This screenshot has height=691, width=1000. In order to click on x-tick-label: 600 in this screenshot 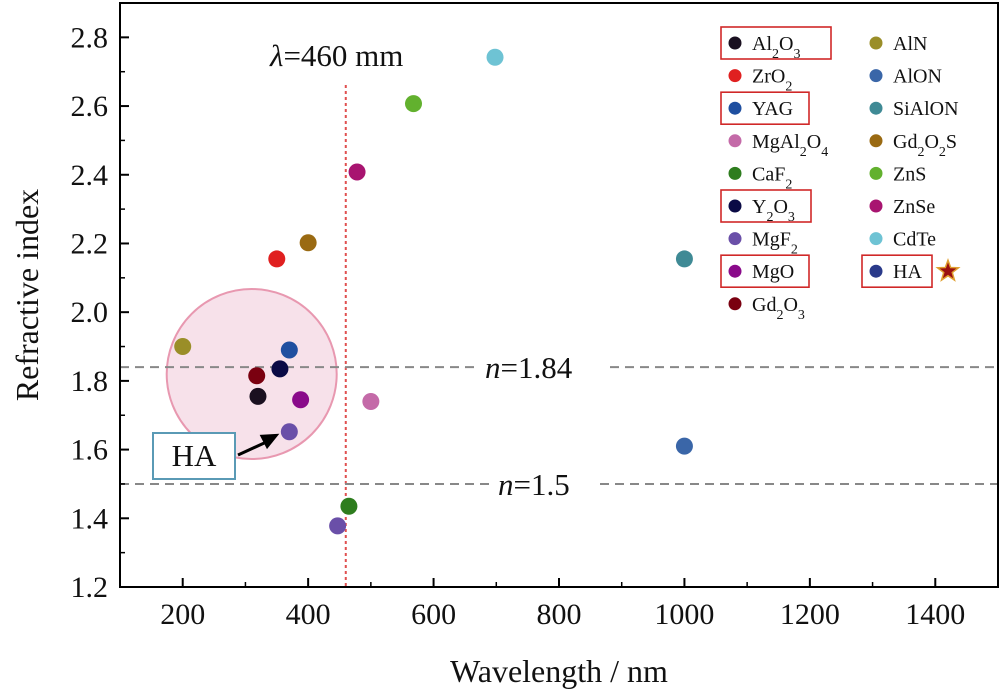, I will do `click(433, 614)`.